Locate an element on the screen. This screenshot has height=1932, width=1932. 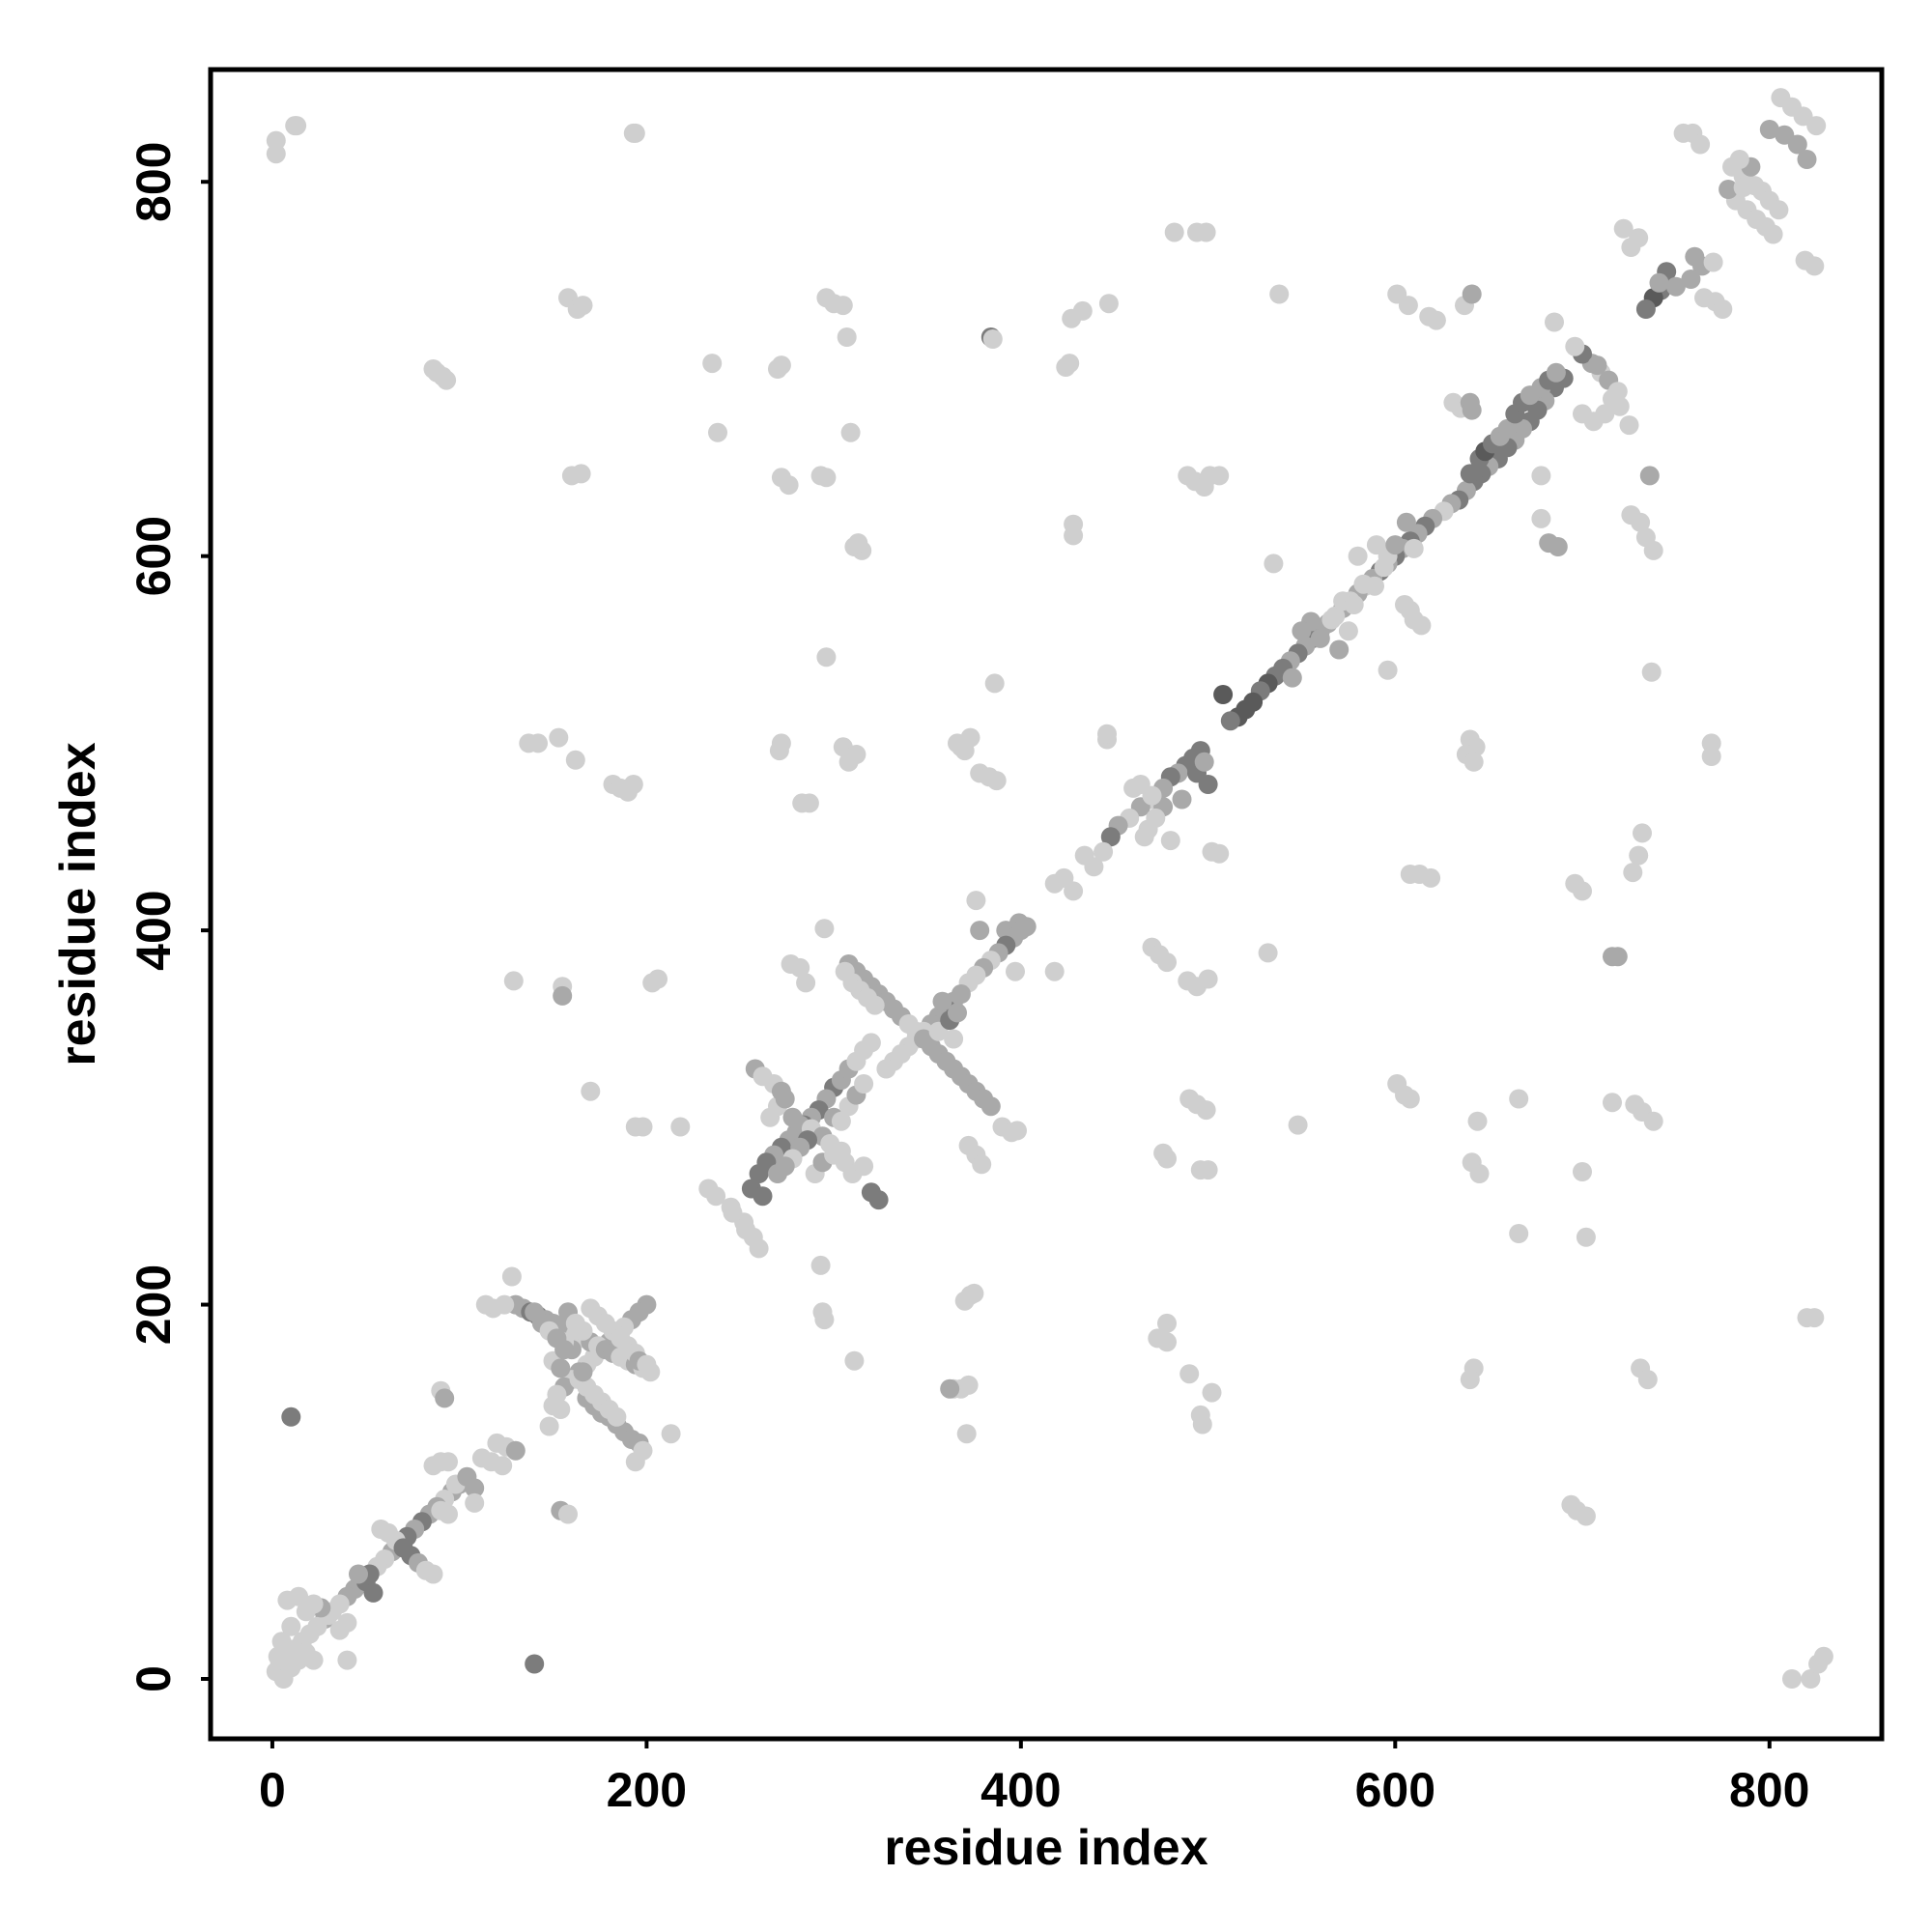
x-tick-label: 200 is located at coordinates (647, 1790).